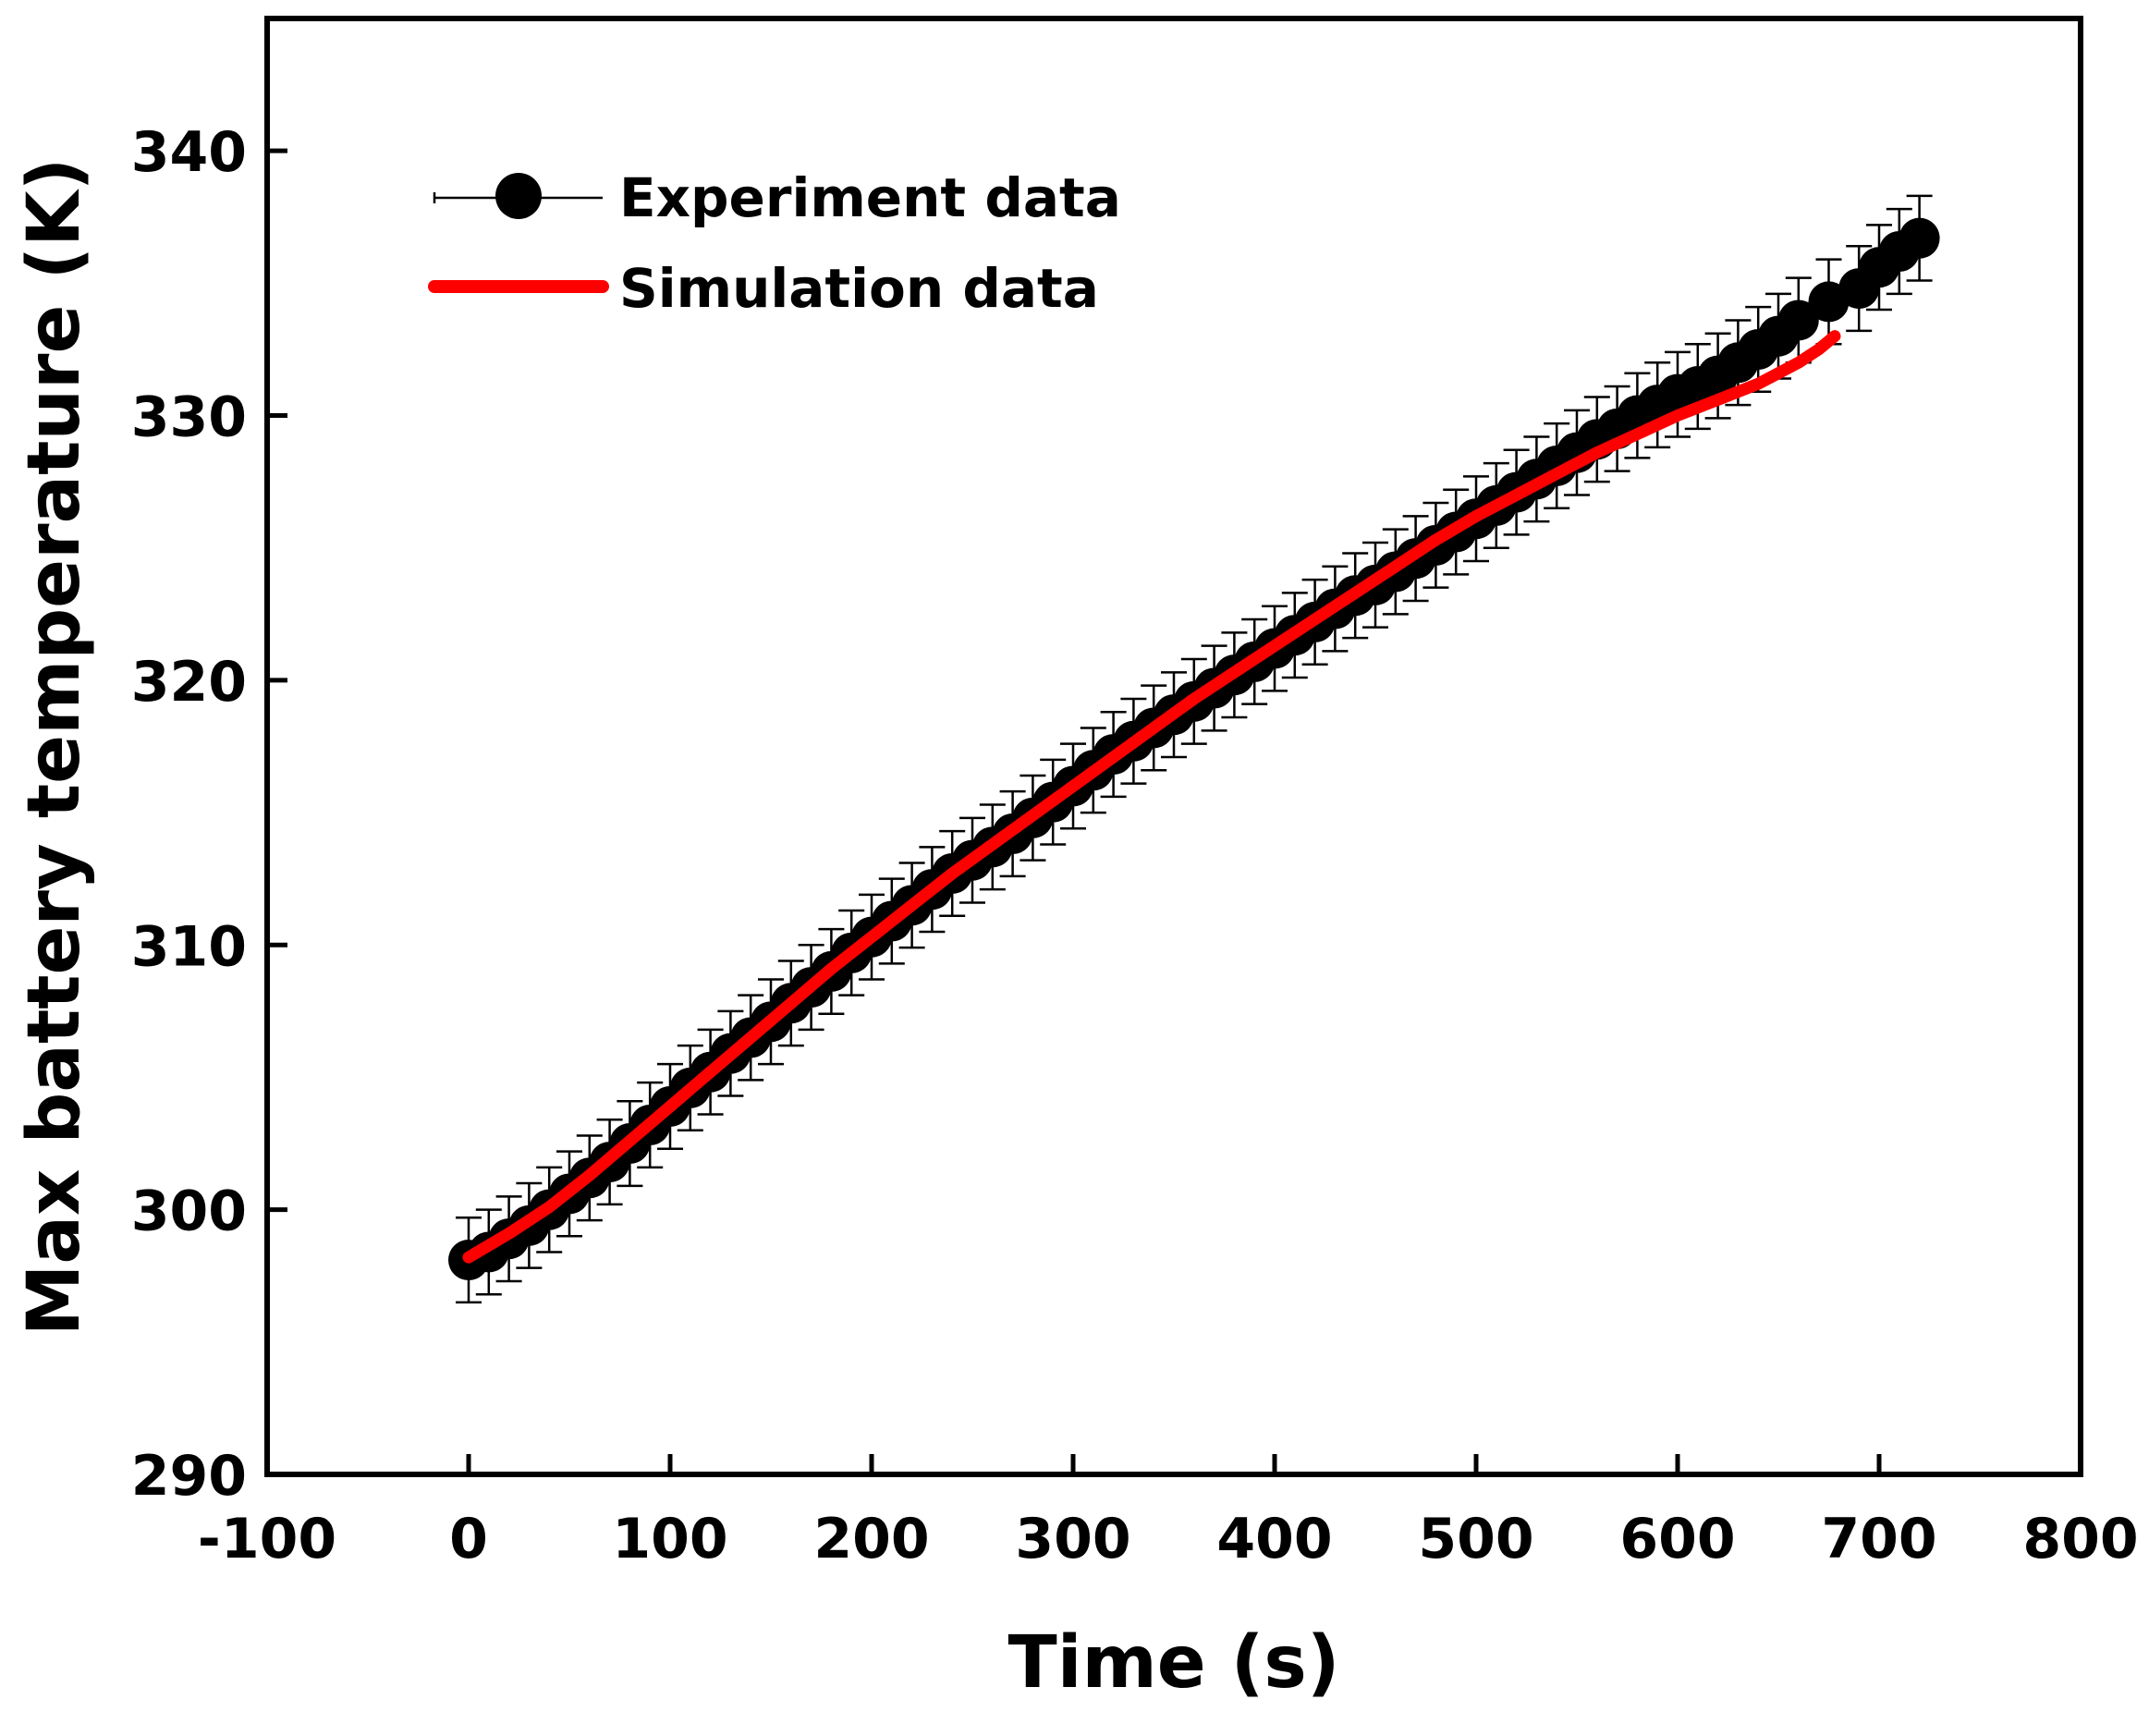 The height and width of the screenshot is (1736, 2149). I want to click on x-axis-title: Time (s), so click(1174, 1663).